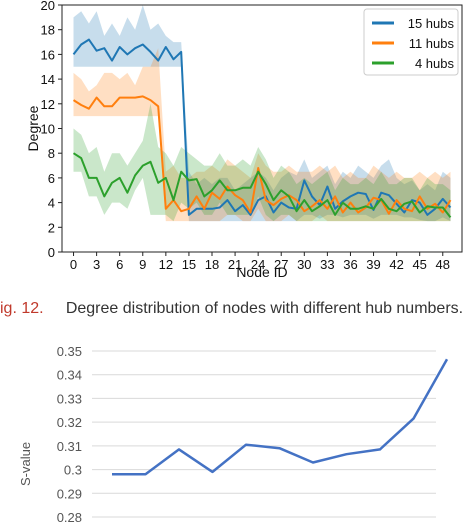 This screenshot has width=474, height=523. What do you see at coordinates (48, 104) in the screenshot?
I see `y-tick-label: 12` at bounding box center [48, 104].